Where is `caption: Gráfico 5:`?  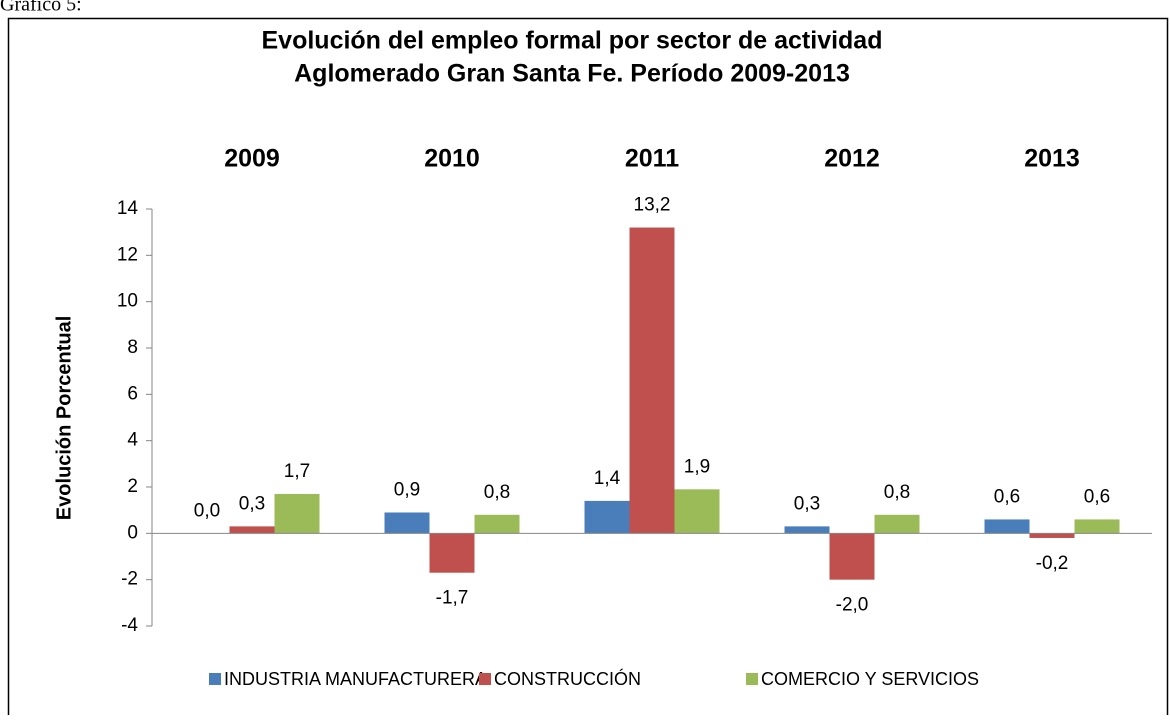 caption: Gráfico 5: is located at coordinates (41, 8).